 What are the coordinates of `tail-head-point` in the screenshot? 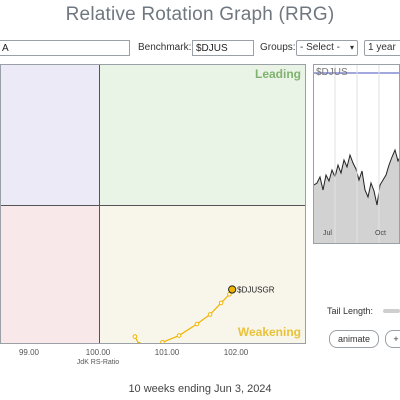 It's located at (232, 289).